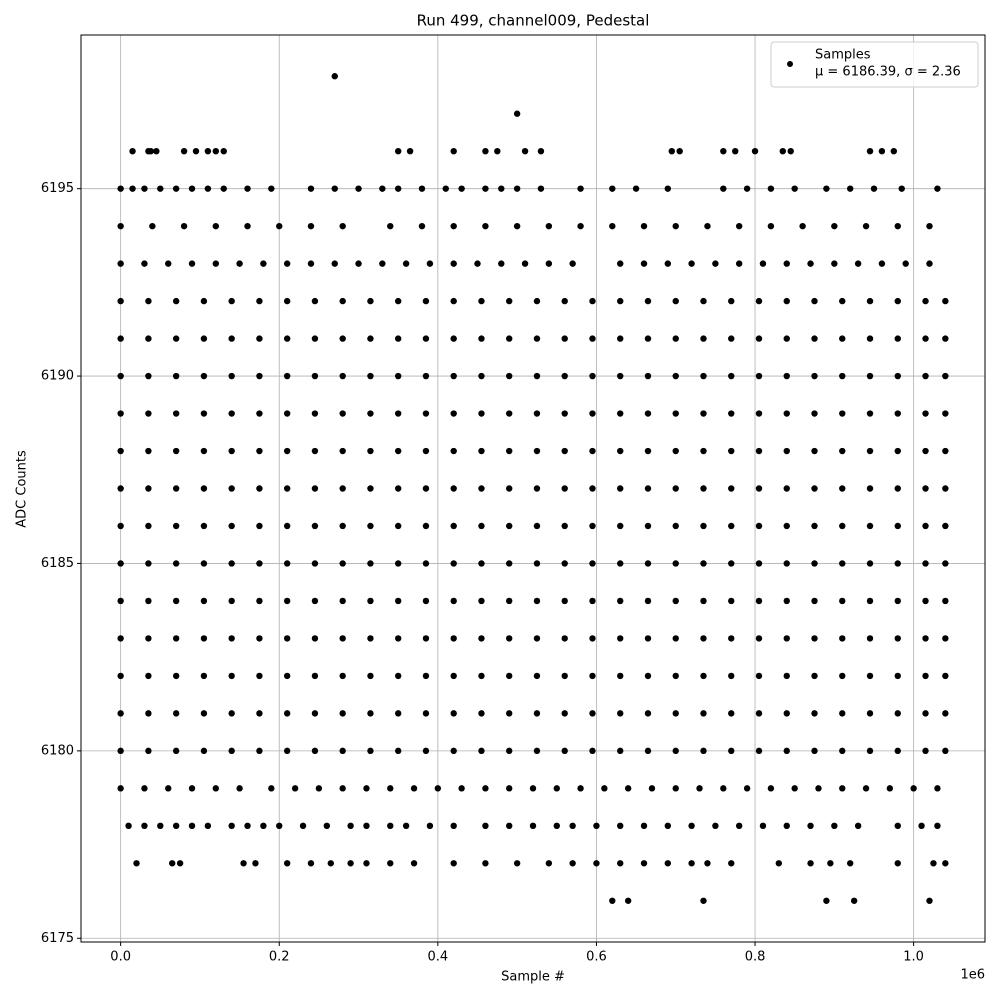 The image size is (1000, 1000). I want to click on x-tick-label: 1.0, so click(913, 957).